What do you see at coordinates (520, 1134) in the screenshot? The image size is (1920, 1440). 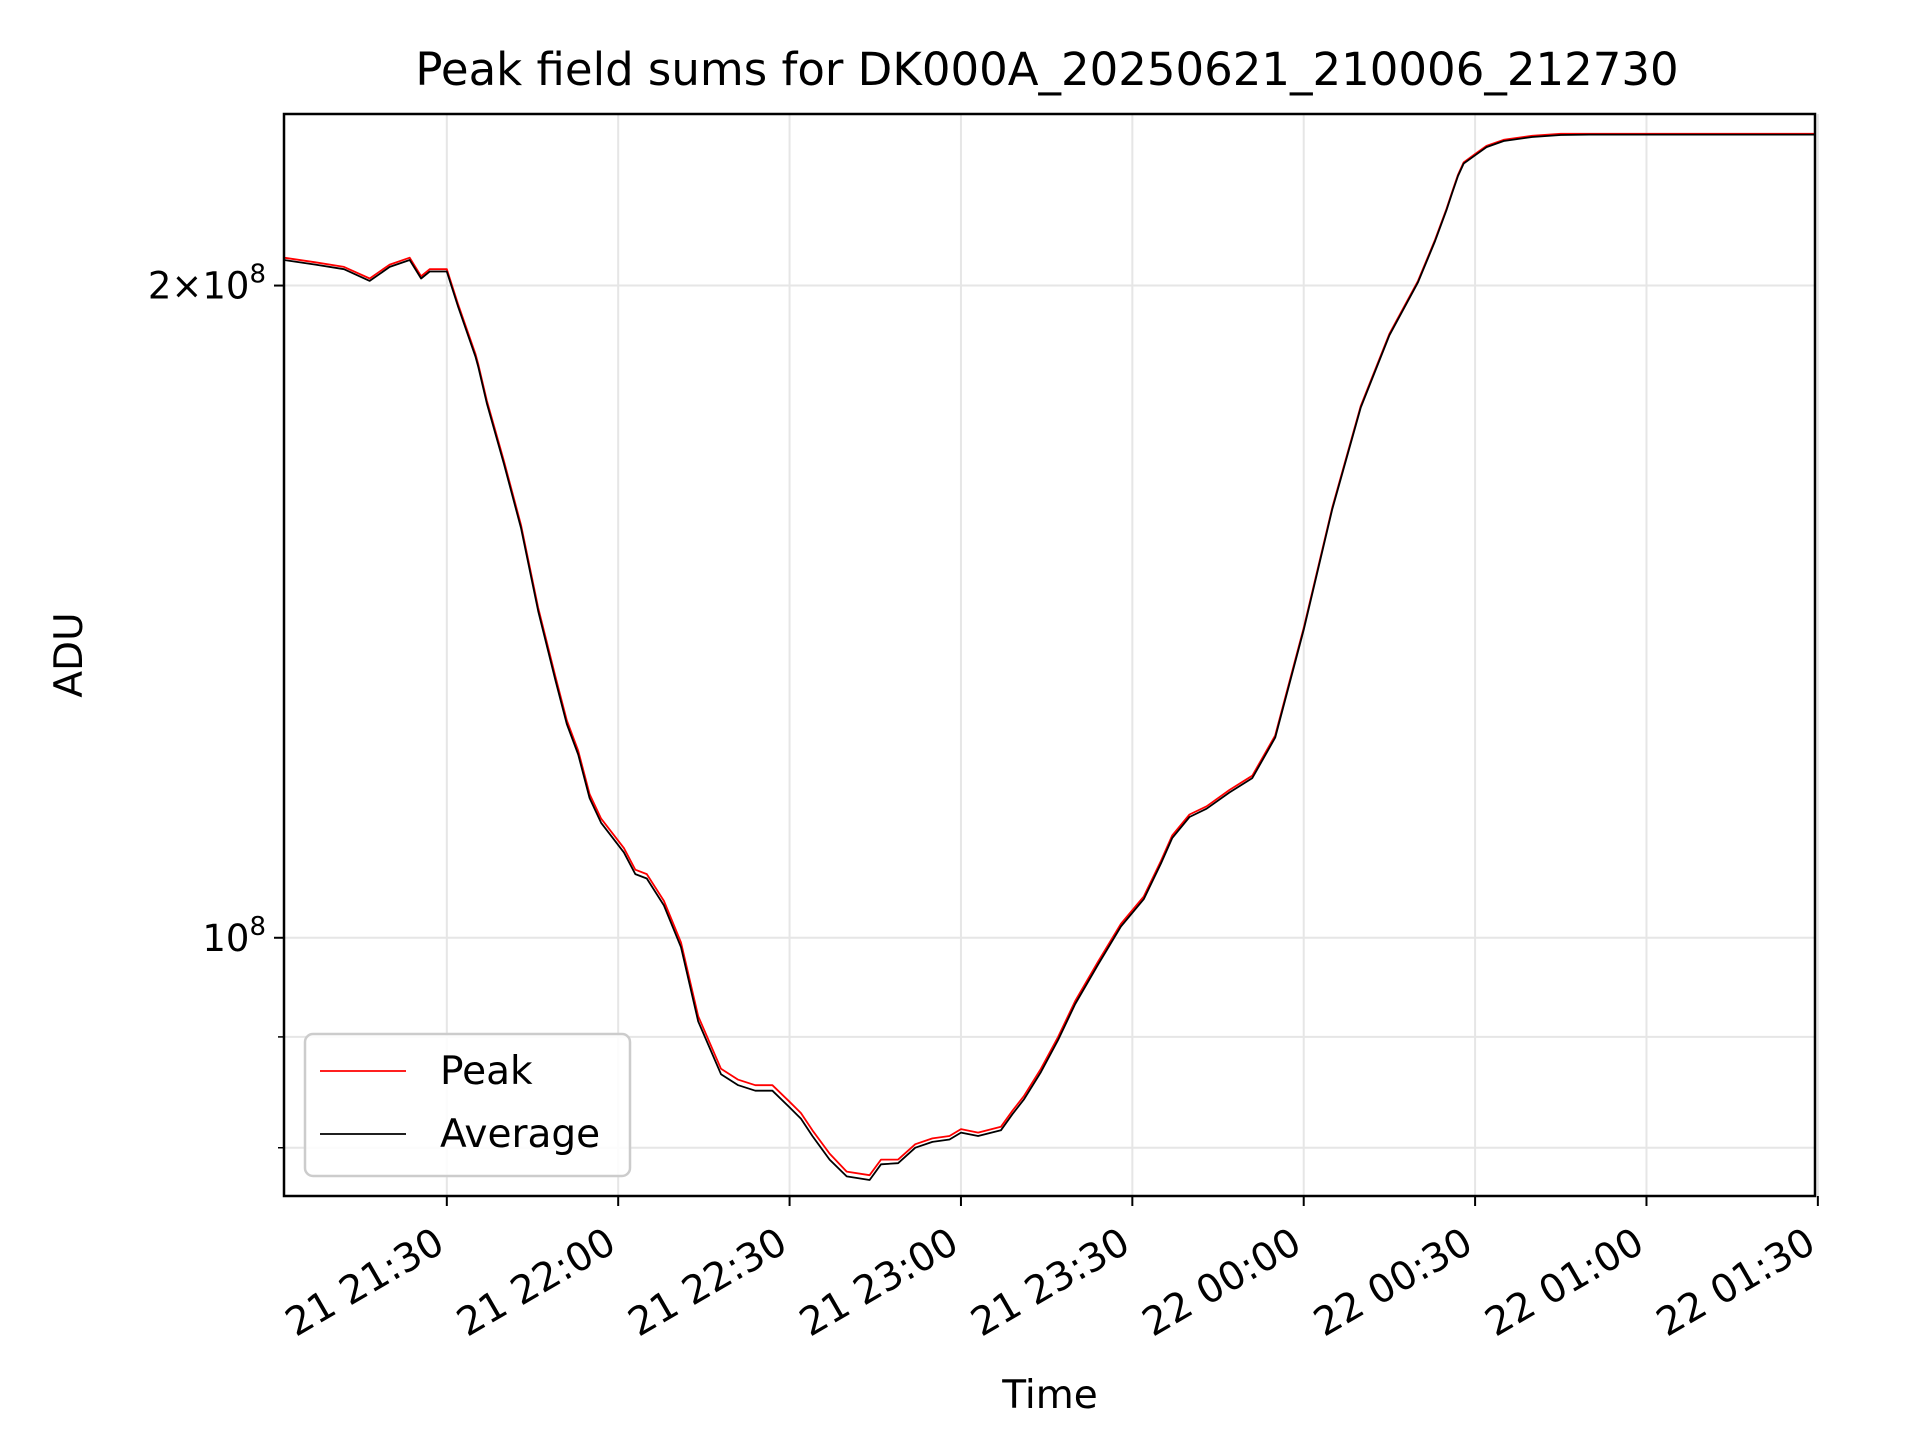 I see `legend-average-label: Average` at bounding box center [520, 1134].